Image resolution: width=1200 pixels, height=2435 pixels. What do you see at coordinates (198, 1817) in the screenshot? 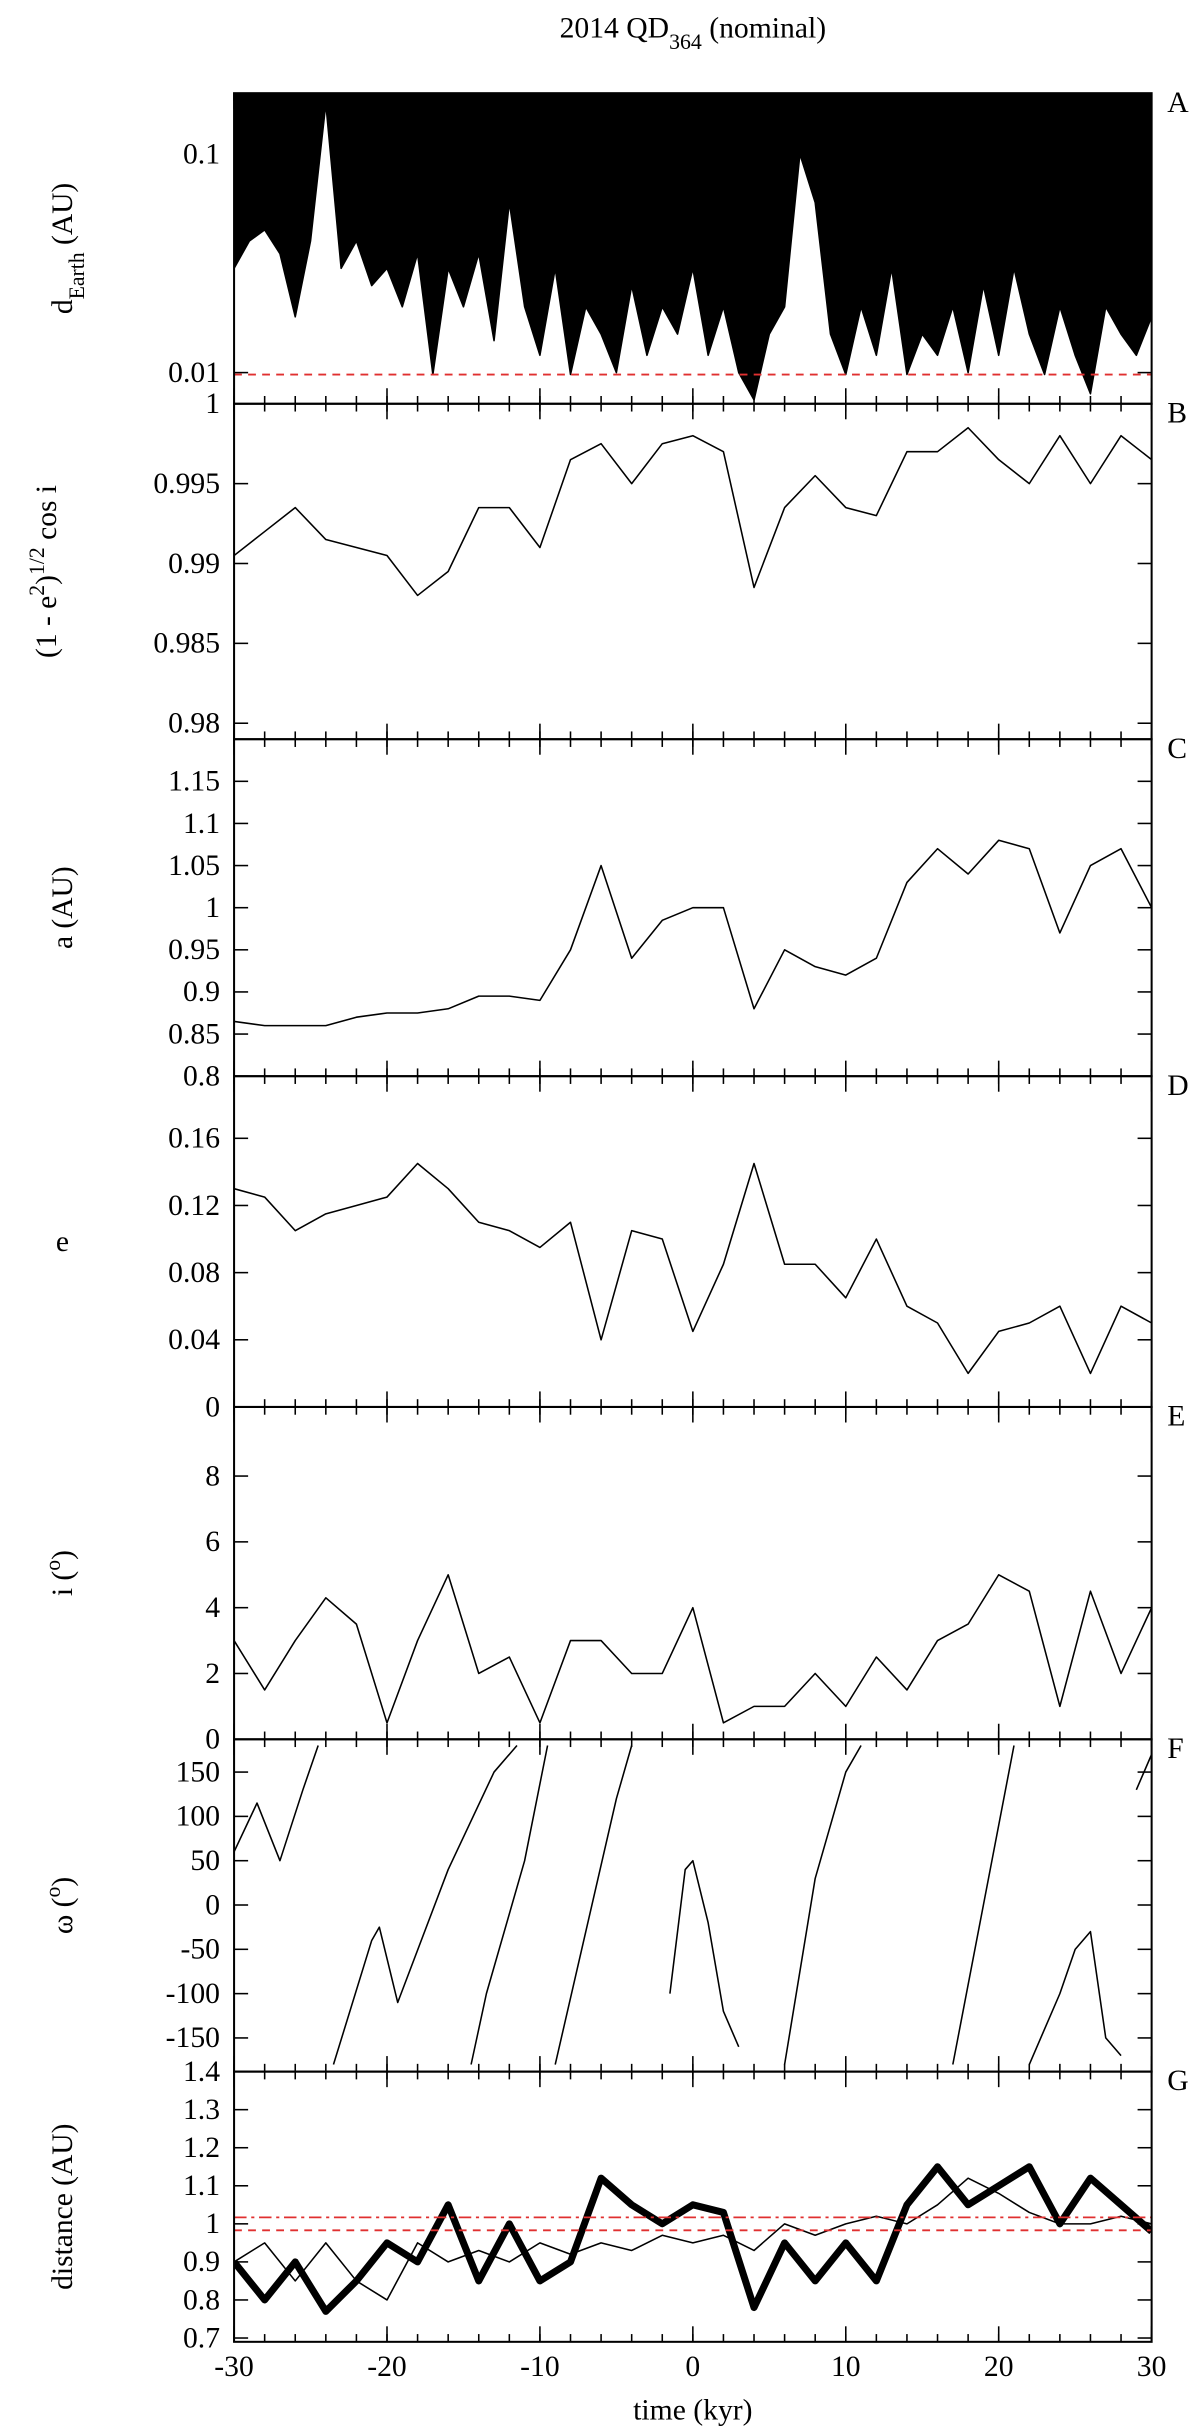
I see `y-tick-label: 100` at bounding box center [198, 1817].